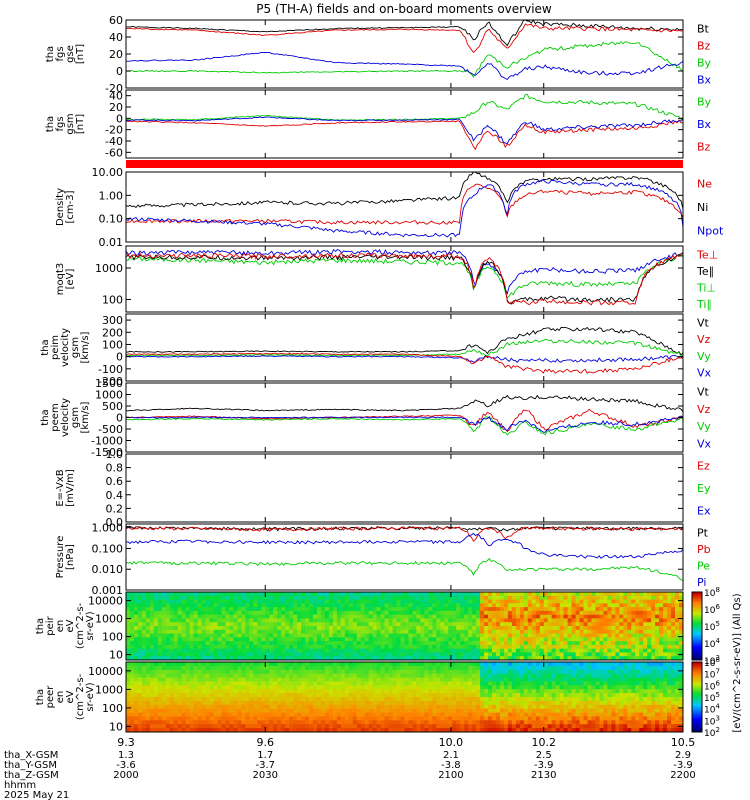 The height and width of the screenshot is (800, 750). Describe the element at coordinates (703, 322) in the screenshot. I see `legend-Vt: Vt` at that location.